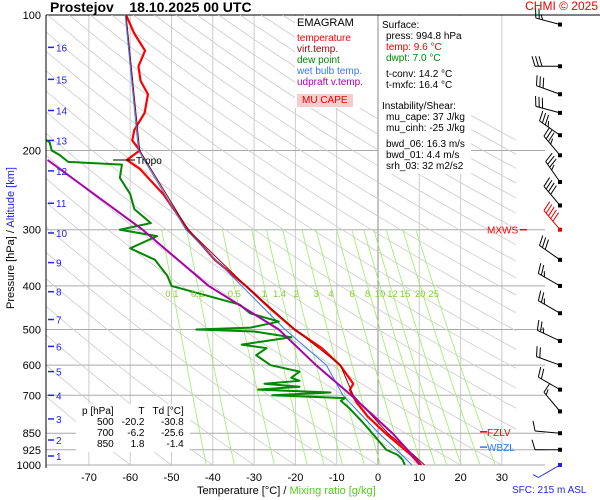 The height and width of the screenshot is (500, 600). What do you see at coordinates (378, 478) in the screenshot?
I see `x-tick-label: 0` at bounding box center [378, 478].